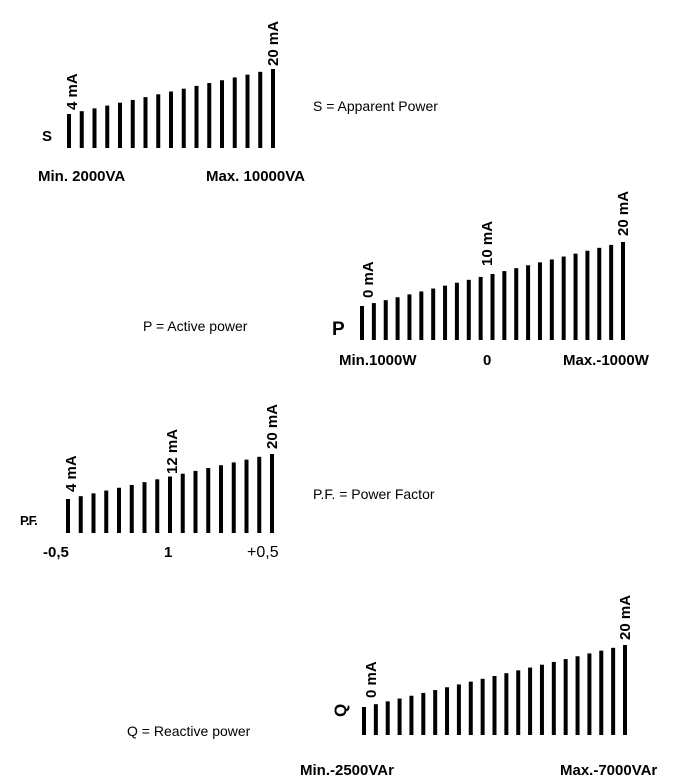 This screenshot has height=781, width=677. I want to click on power-factor-max-label: +0,5, so click(263, 552).